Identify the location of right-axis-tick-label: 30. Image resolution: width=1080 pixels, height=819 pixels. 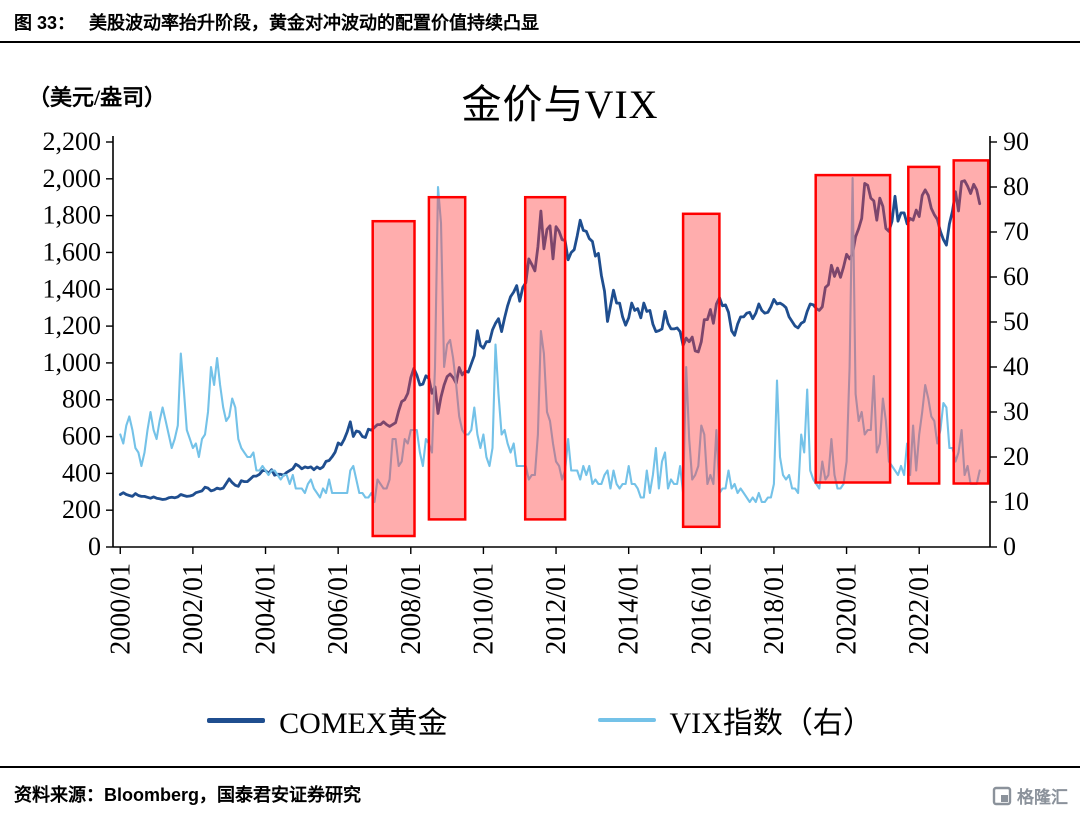
(1016, 411).